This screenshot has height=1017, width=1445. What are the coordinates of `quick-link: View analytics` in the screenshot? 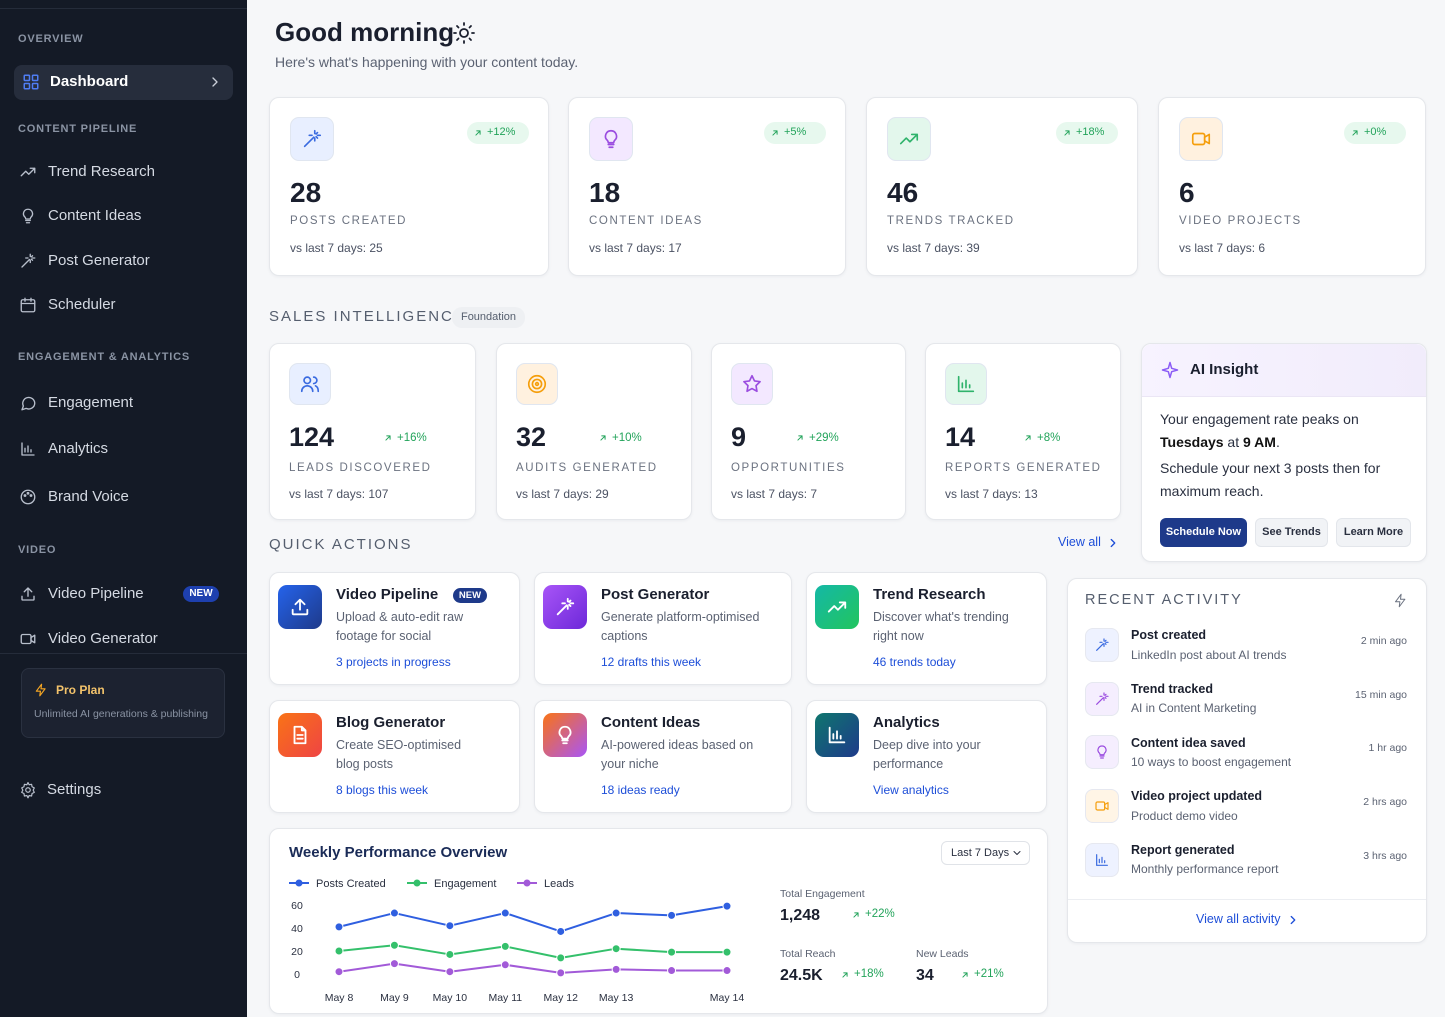 It's located at (911, 789).